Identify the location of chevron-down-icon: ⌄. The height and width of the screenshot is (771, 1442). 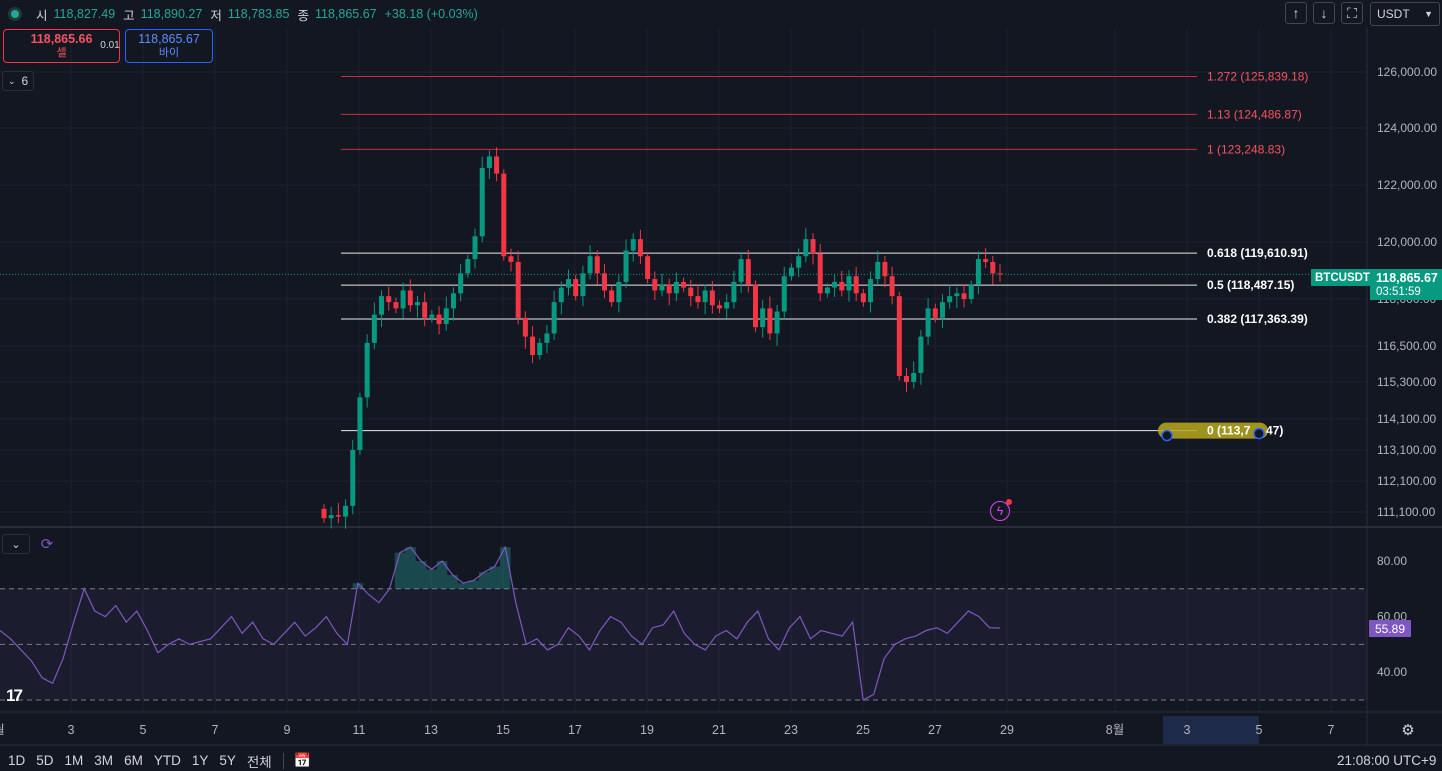
(16, 544).